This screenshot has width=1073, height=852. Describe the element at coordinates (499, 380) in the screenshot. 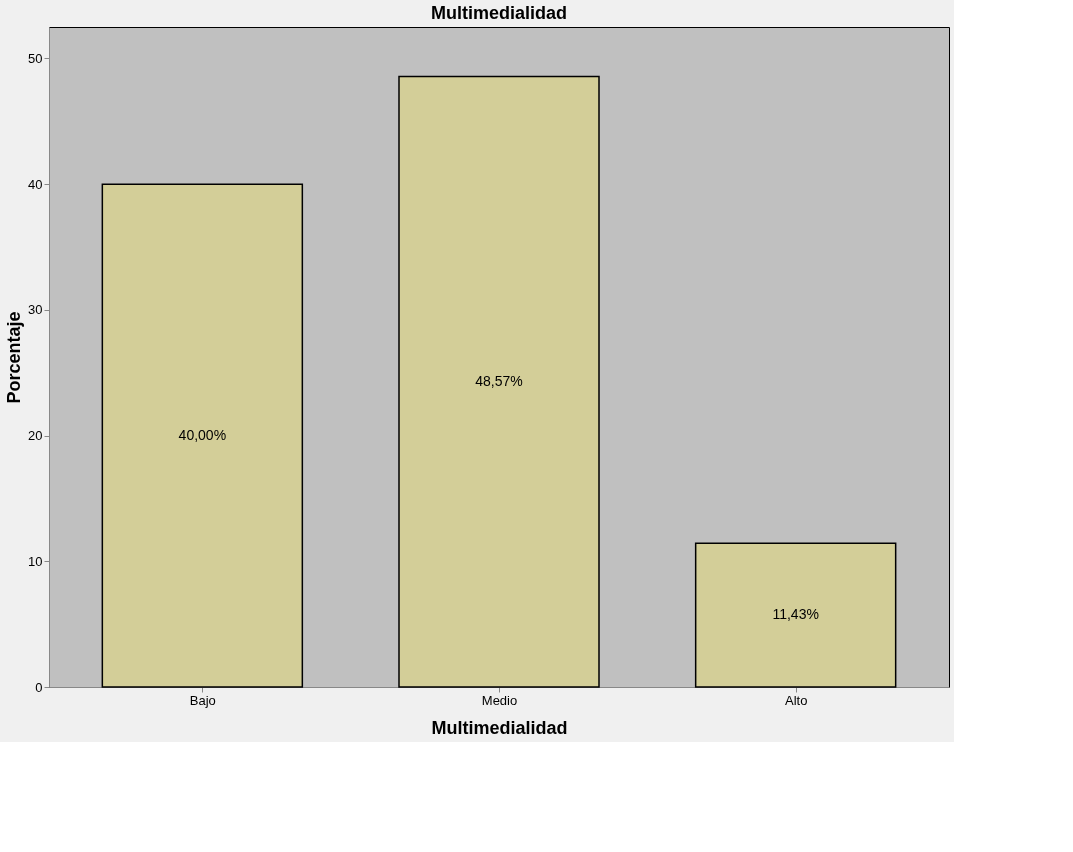

I see `data-label: 48,57%` at that location.